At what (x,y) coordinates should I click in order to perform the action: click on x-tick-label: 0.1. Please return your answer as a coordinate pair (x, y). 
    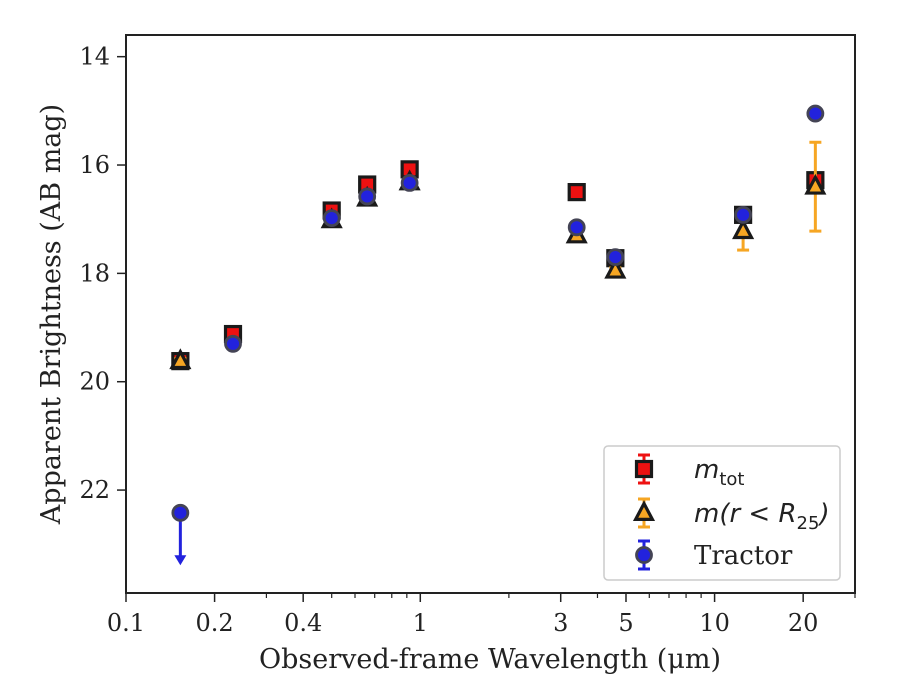
    Looking at the image, I should click on (126, 623).